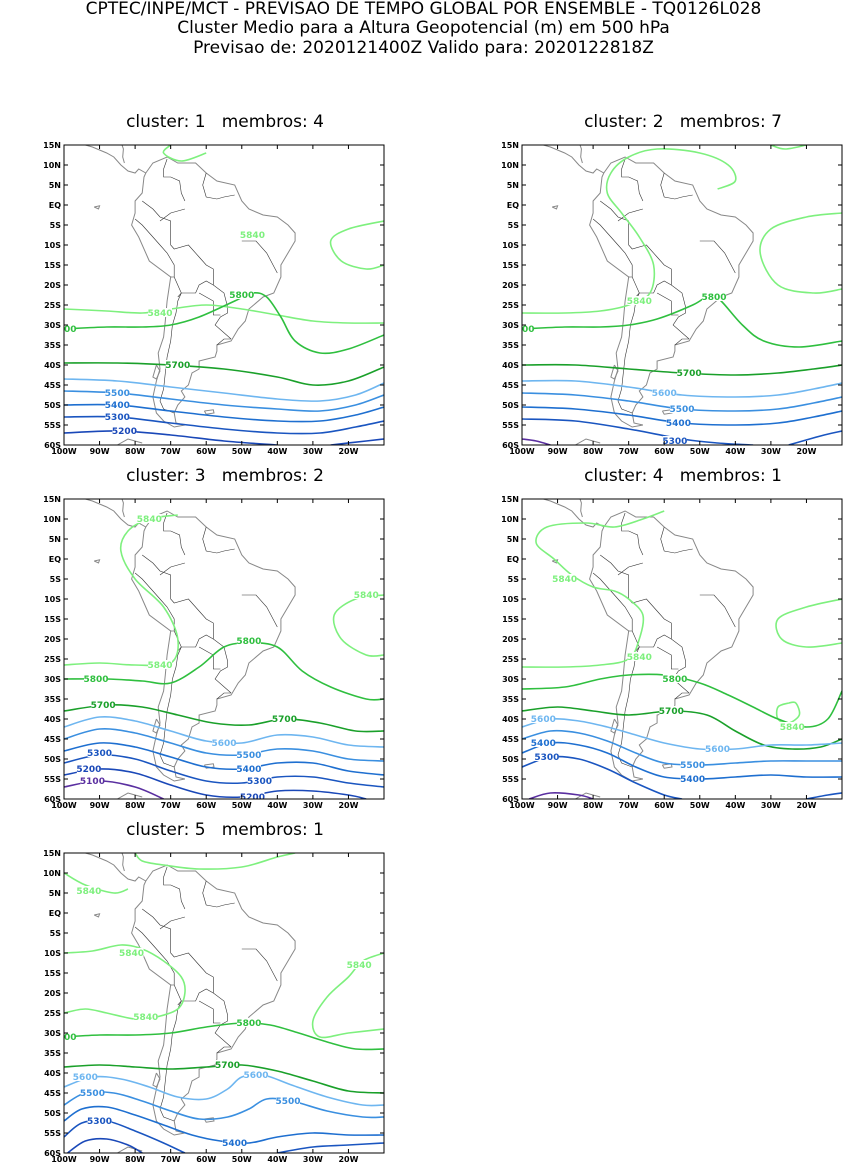  I want to click on lon-tick-label: 100W, so click(64, 1159).